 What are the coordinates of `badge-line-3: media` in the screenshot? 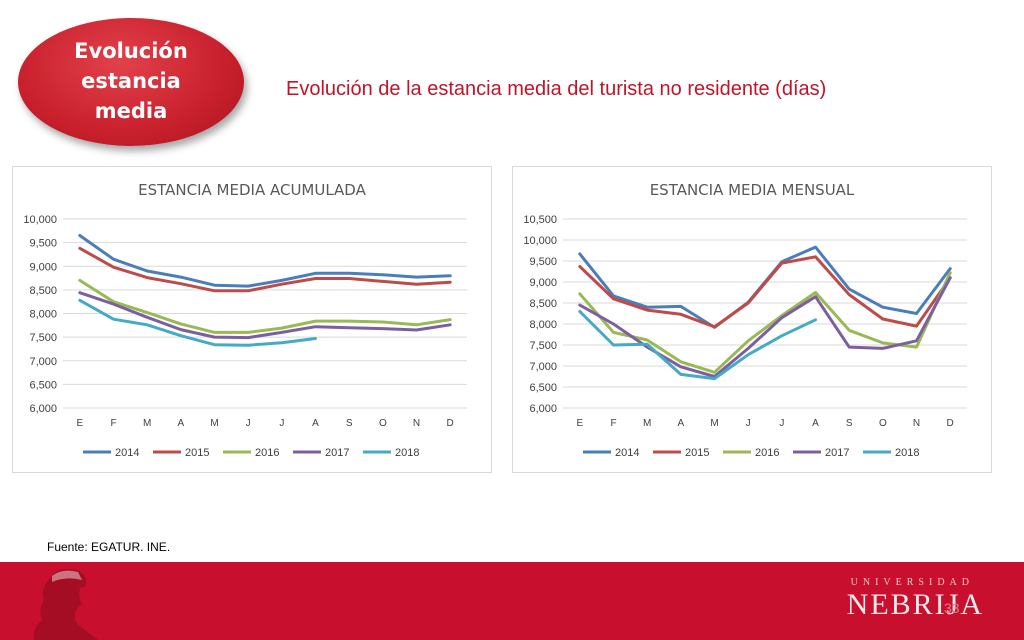 It's located at (131, 111).